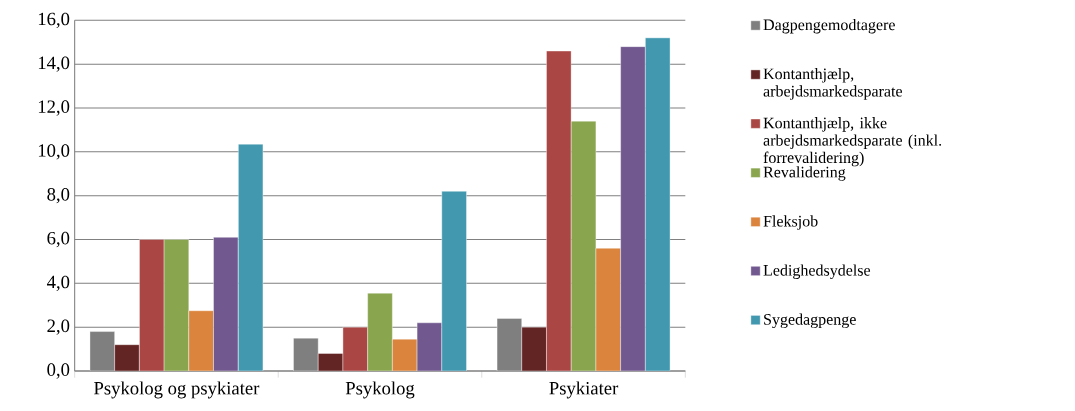 The image size is (1075, 411). Describe the element at coordinates (54, 20) in the screenshot. I see `y-tick-label: 16,0` at that location.